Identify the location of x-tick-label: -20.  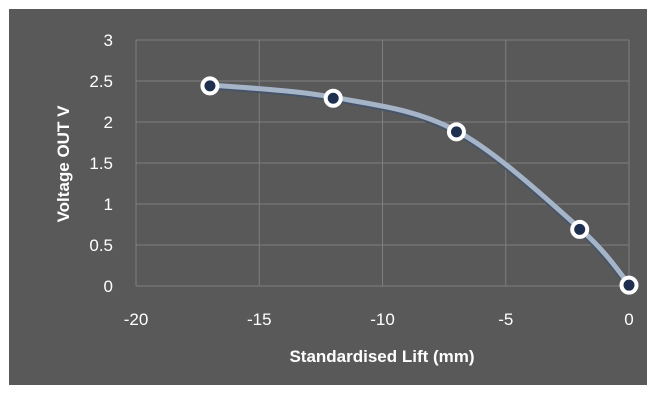
(136, 319).